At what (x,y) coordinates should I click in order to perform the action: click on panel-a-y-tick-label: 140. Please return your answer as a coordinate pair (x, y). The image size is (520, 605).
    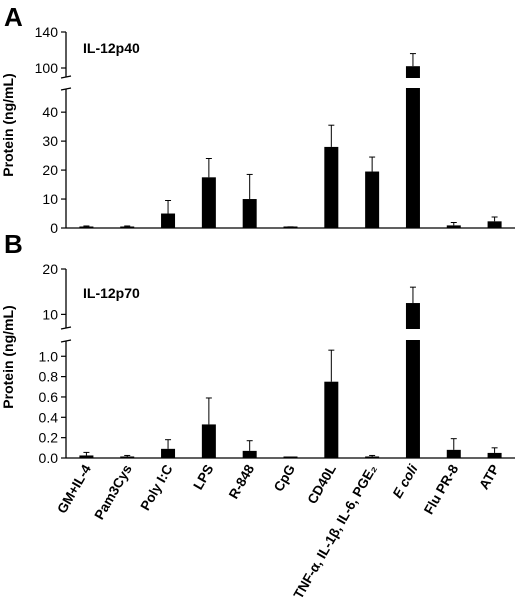
    Looking at the image, I should click on (47, 32).